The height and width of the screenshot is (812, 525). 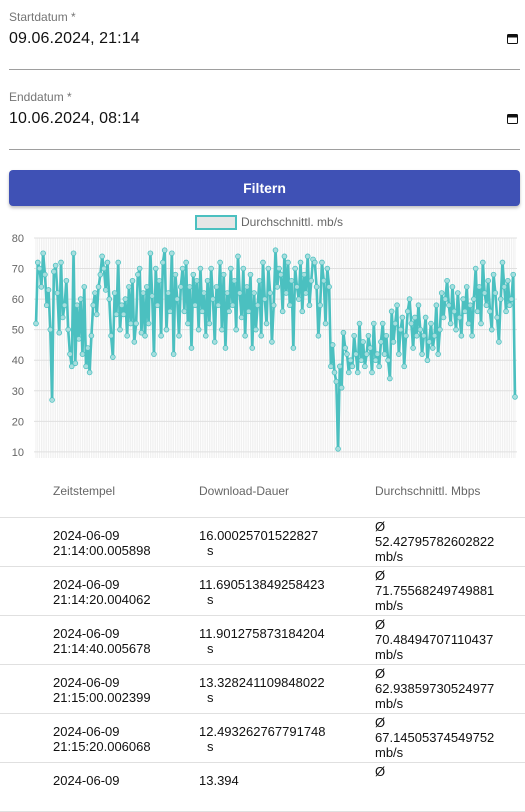 I want to click on average-prefix: Ø, so click(x=380, y=722).